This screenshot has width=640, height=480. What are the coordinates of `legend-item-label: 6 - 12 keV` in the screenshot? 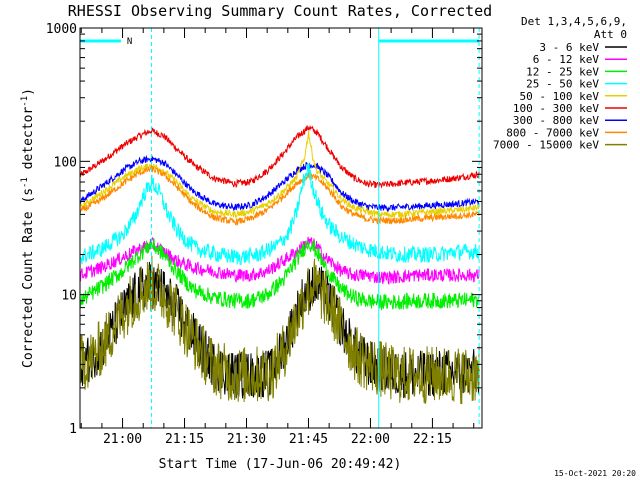 It's located at (566, 59).